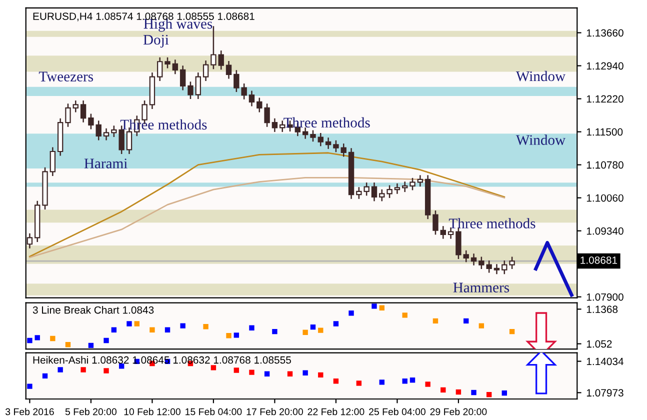 The image size is (647, 420). Describe the element at coordinates (492, 223) in the screenshot. I see `annotation: Three methods` at that location.